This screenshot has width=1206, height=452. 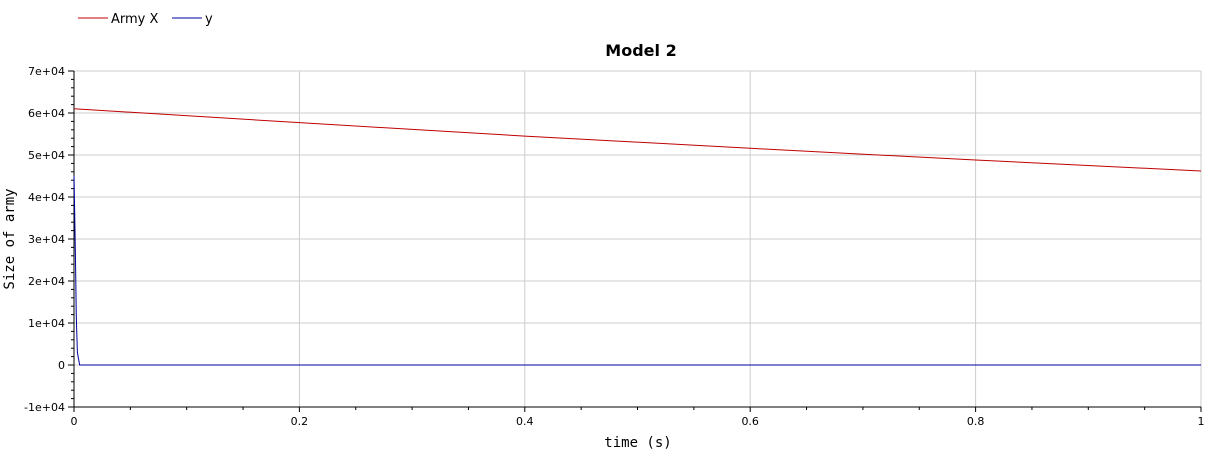 What do you see at coordinates (1201, 421) in the screenshot?
I see `x-tick-label: 1` at bounding box center [1201, 421].